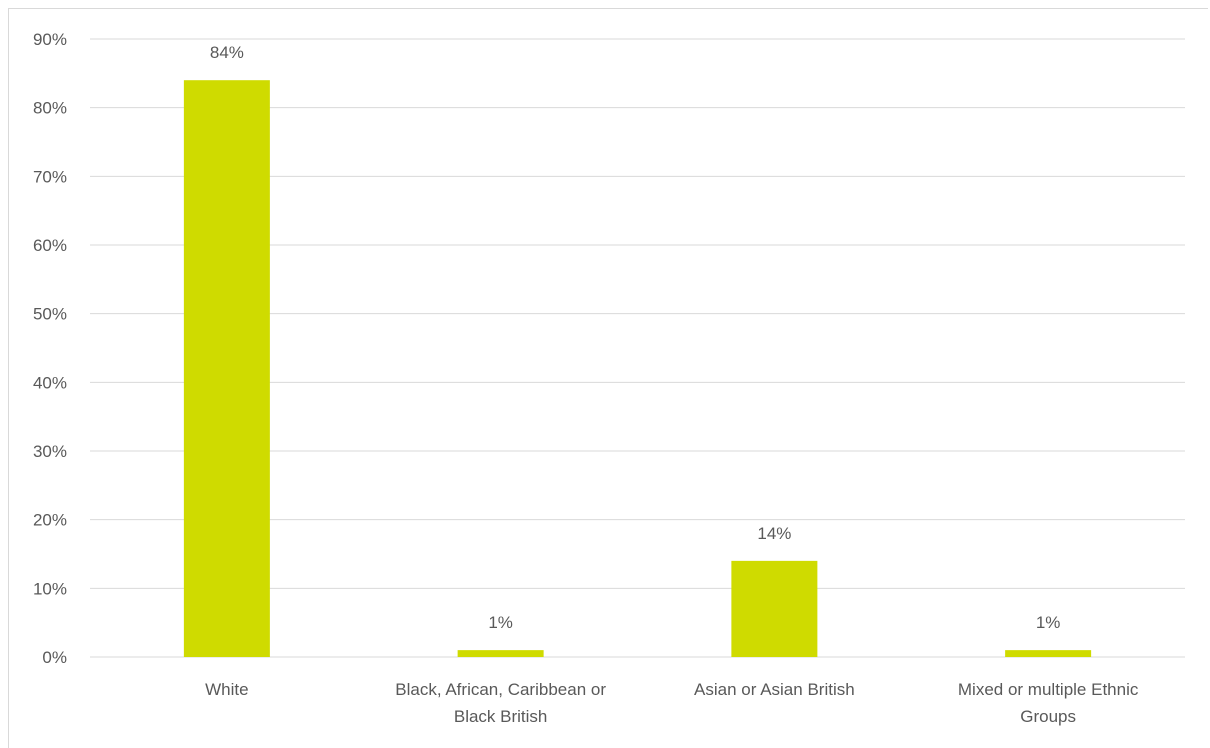  Describe the element at coordinates (1048, 689) in the screenshot. I see `category-label-line: Mixed or multiple Ethnic` at that location.